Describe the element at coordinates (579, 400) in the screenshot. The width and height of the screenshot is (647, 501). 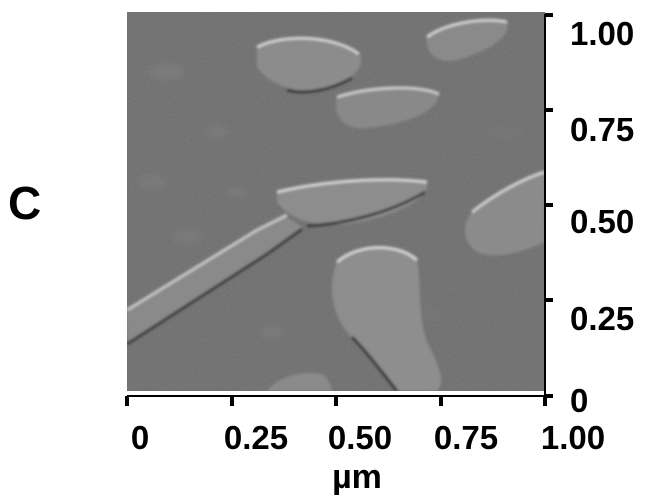
I see `y-tick-label: 0` at that location.